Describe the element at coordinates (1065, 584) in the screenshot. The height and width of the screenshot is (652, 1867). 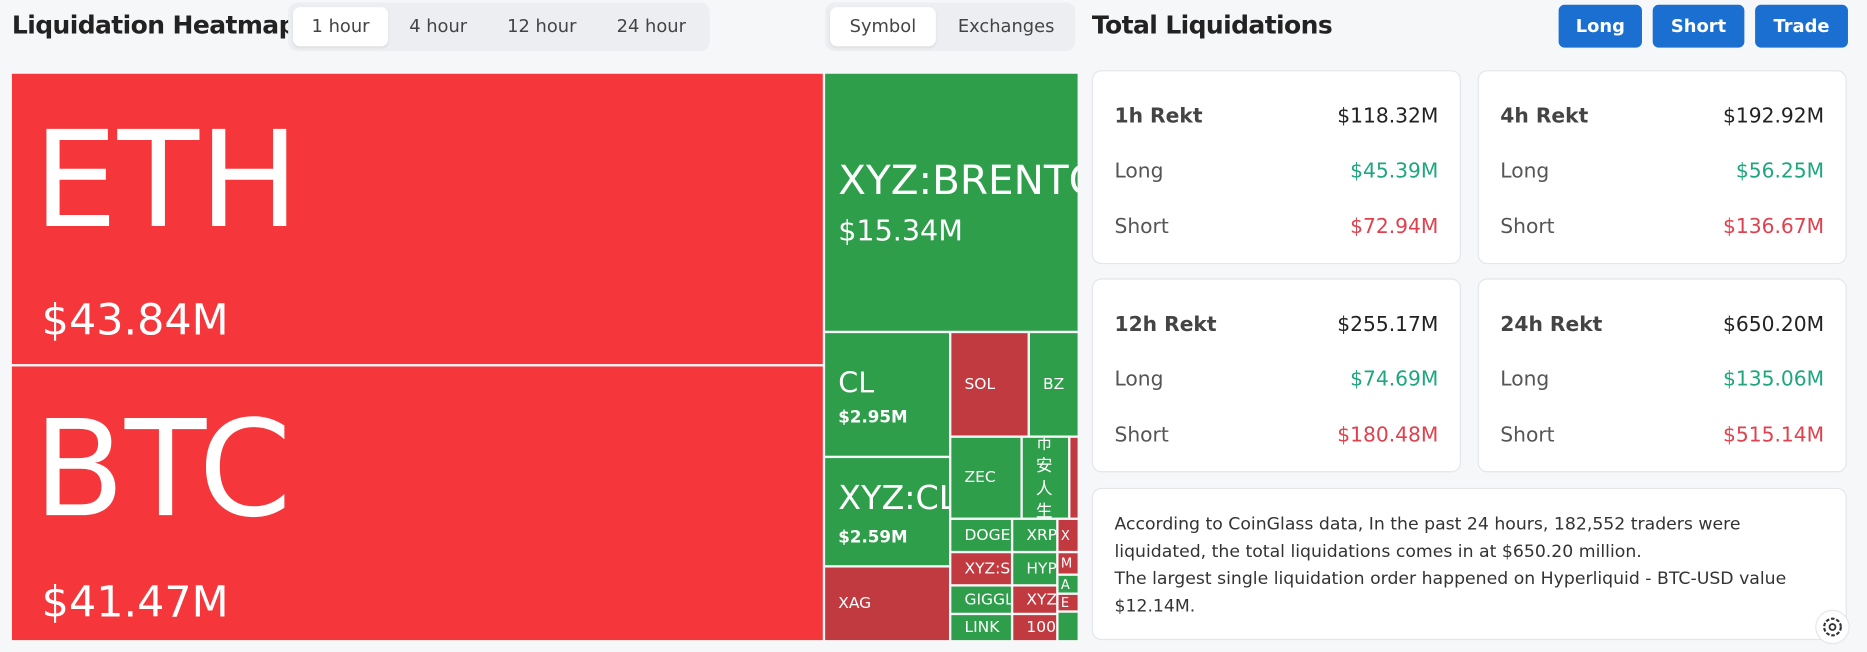
I see `tile-label: A` at that location.